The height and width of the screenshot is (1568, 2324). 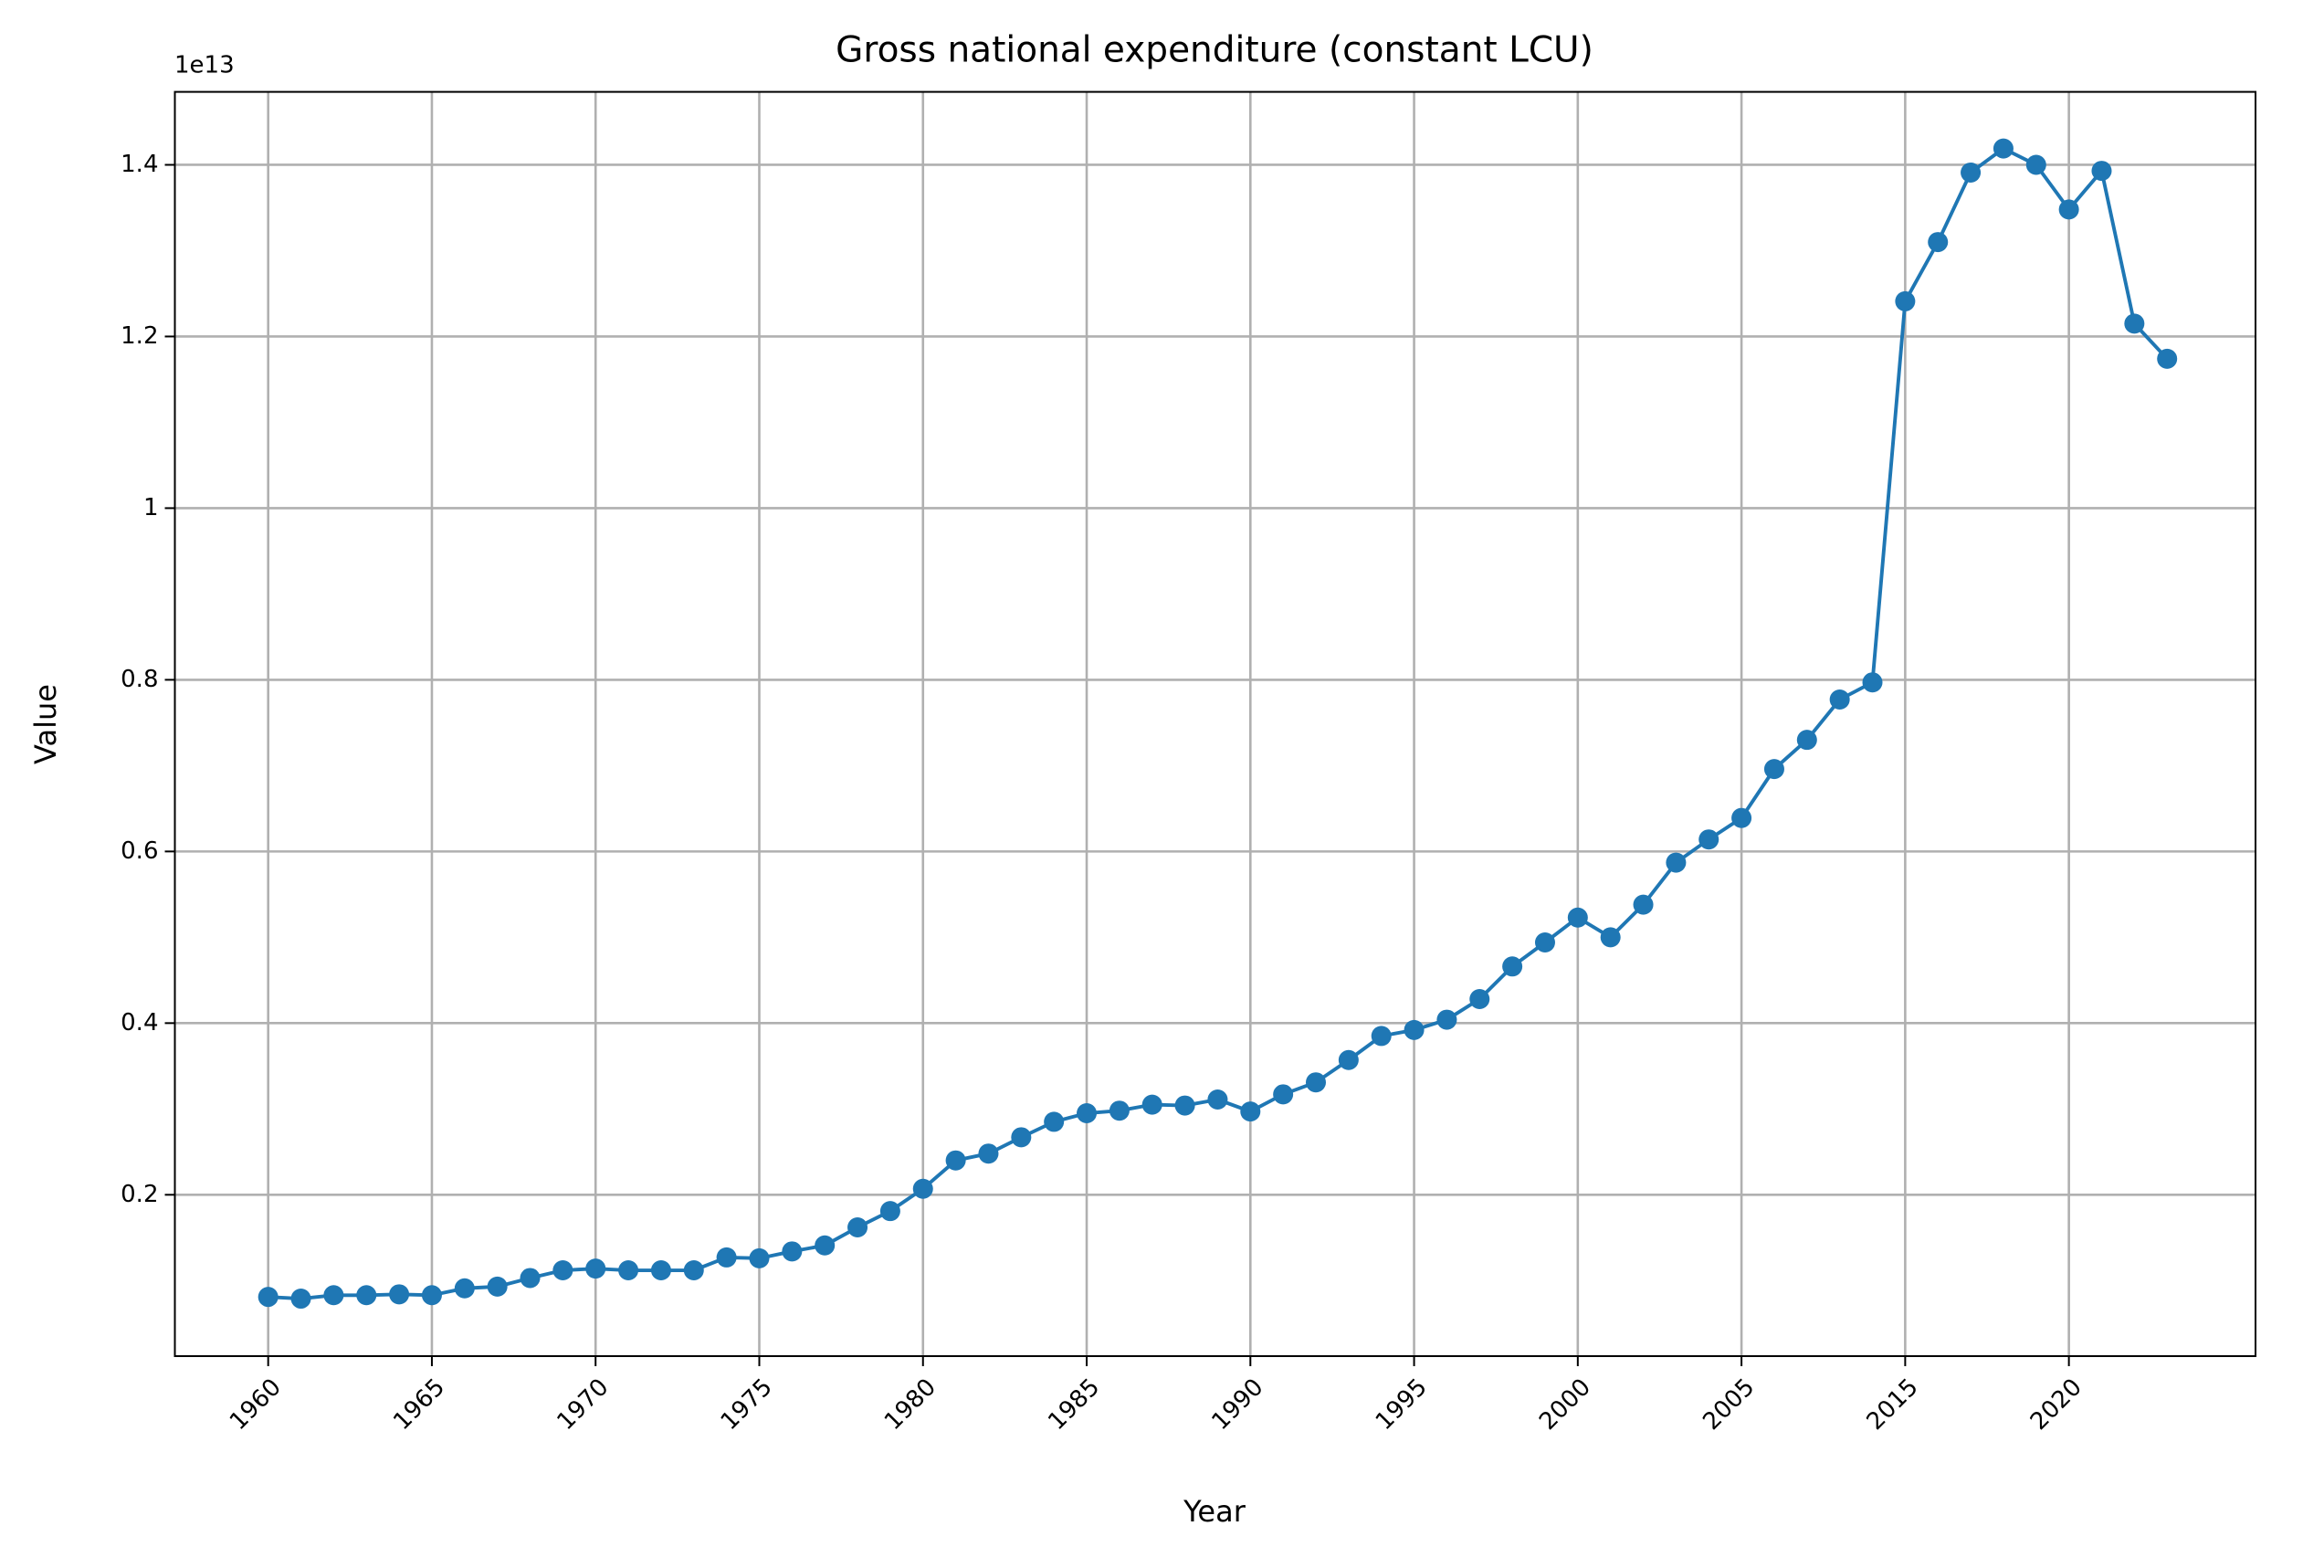 What do you see at coordinates (151, 507) in the screenshot?
I see `y-tick-label: 1` at bounding box center [151, 507].